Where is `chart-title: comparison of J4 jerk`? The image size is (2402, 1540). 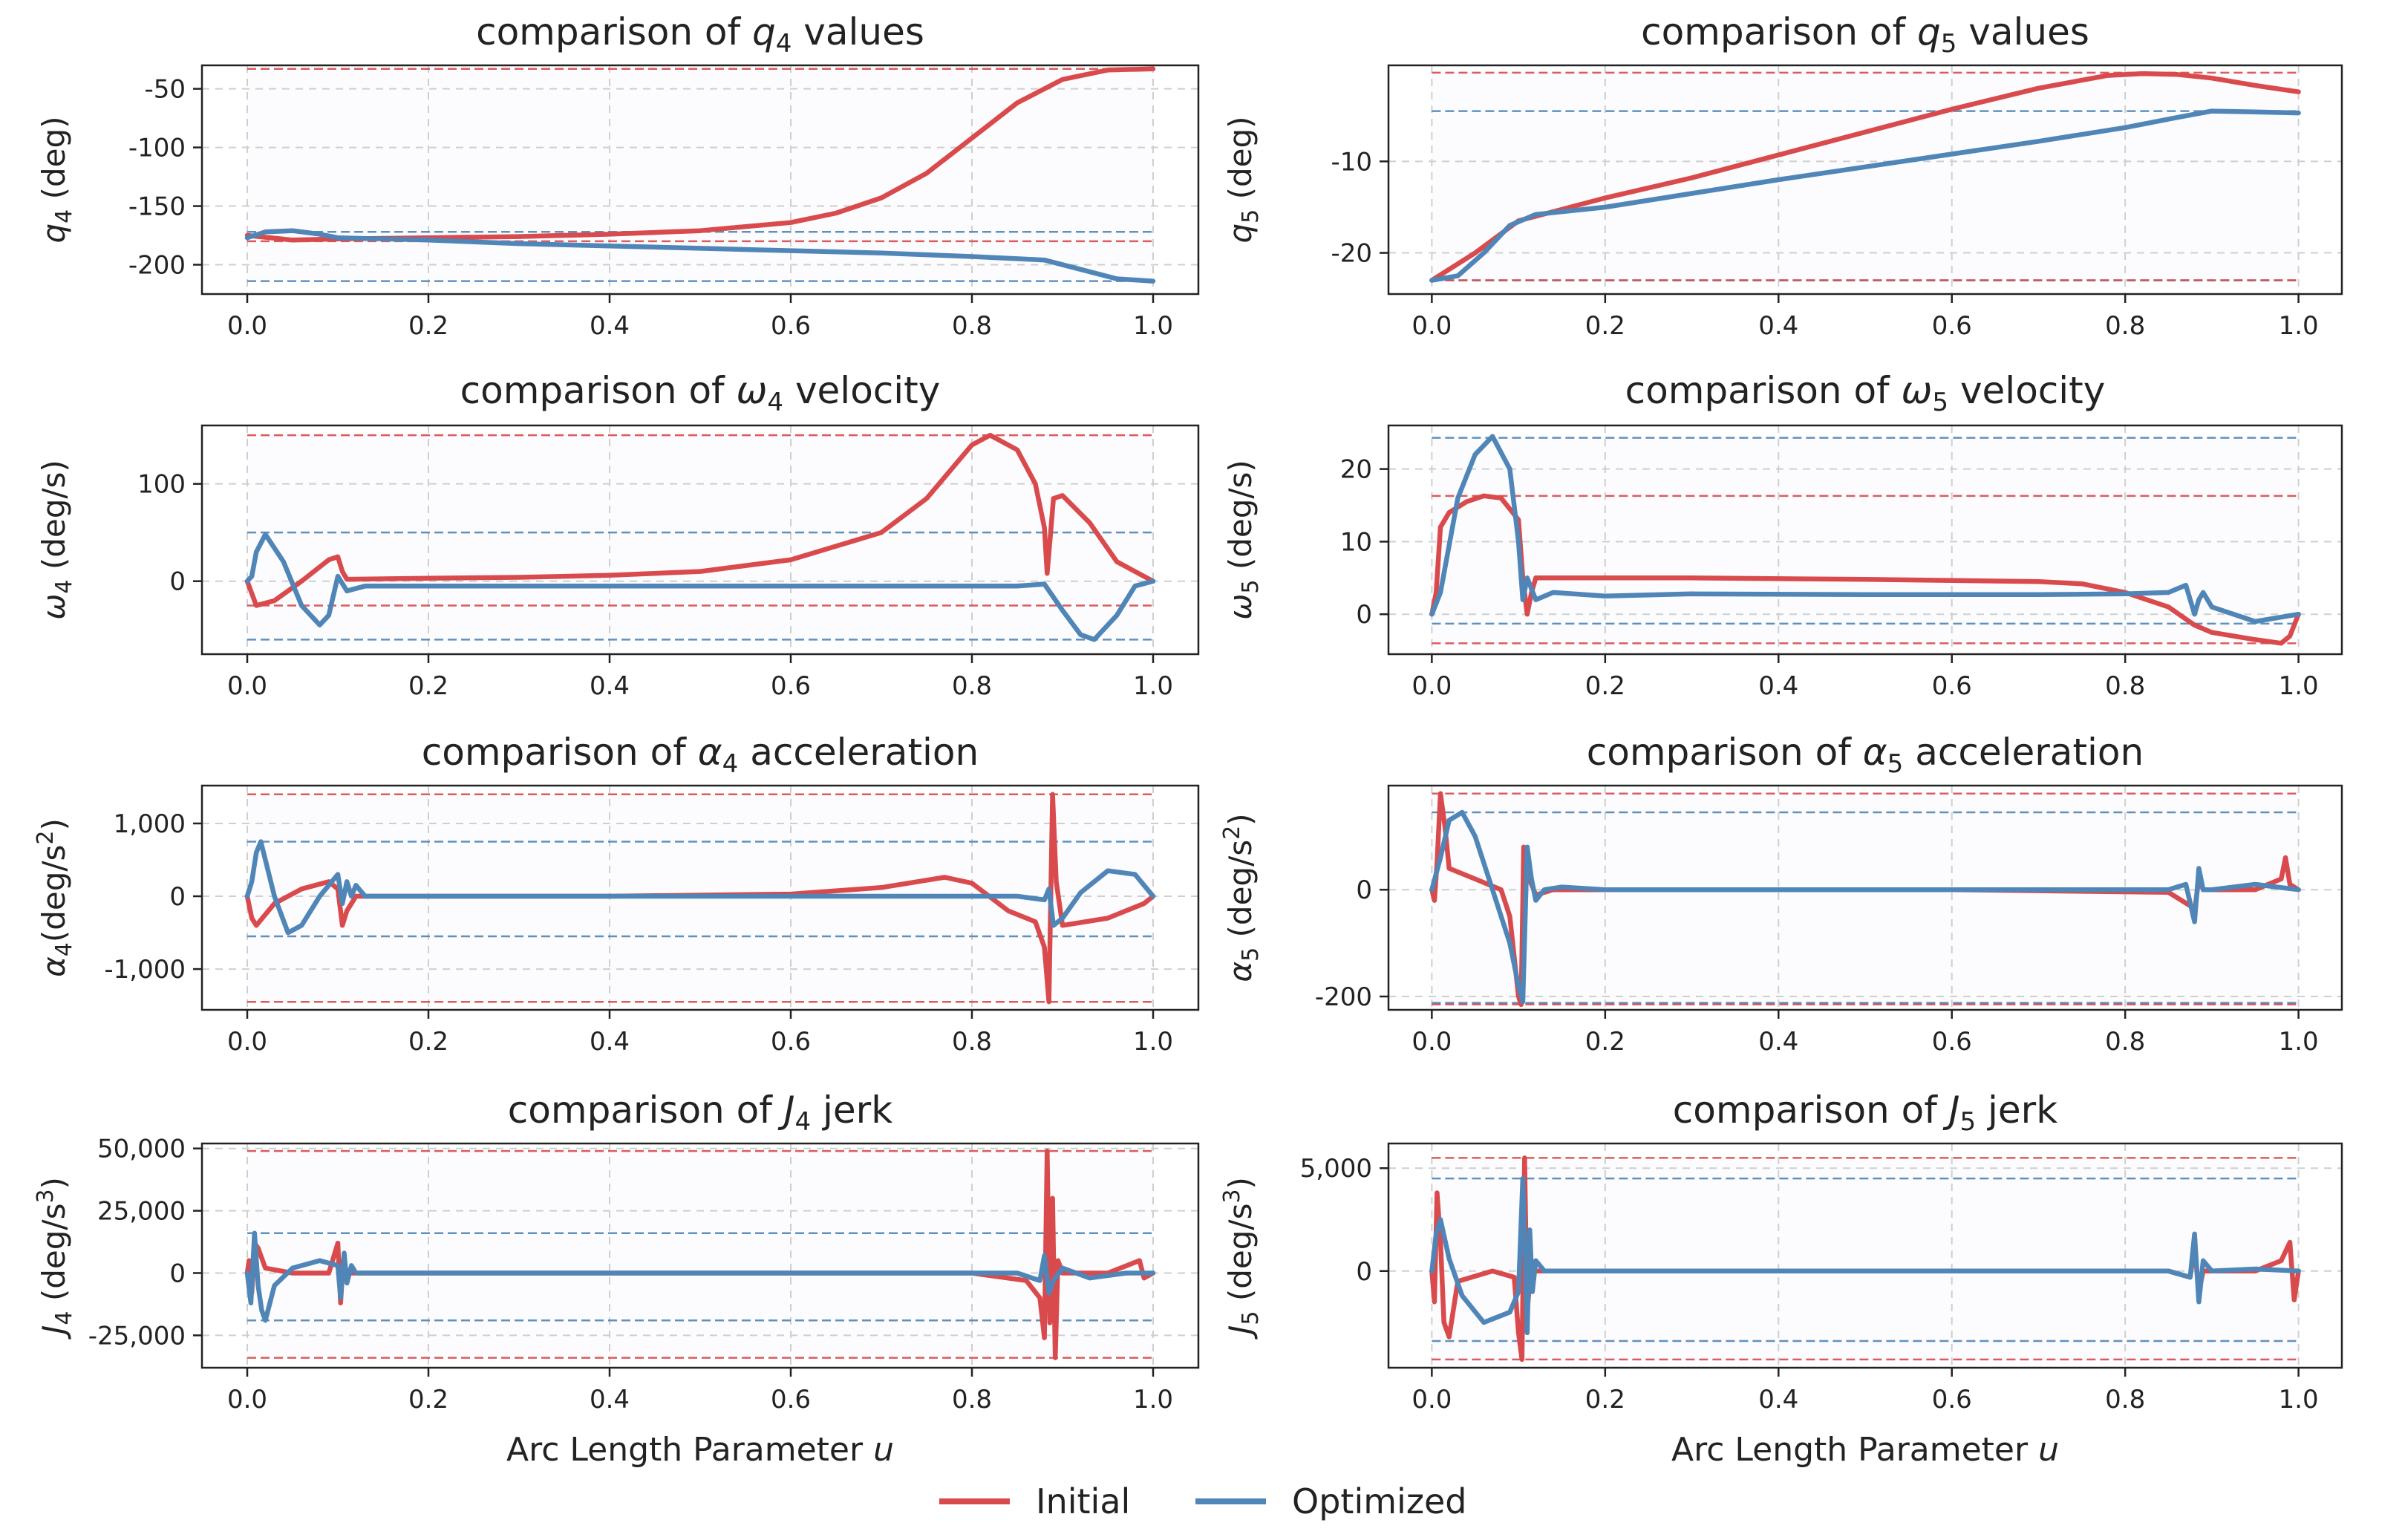 chart-title: comparison of J4 jerk is located at coordinates (700, 1113).